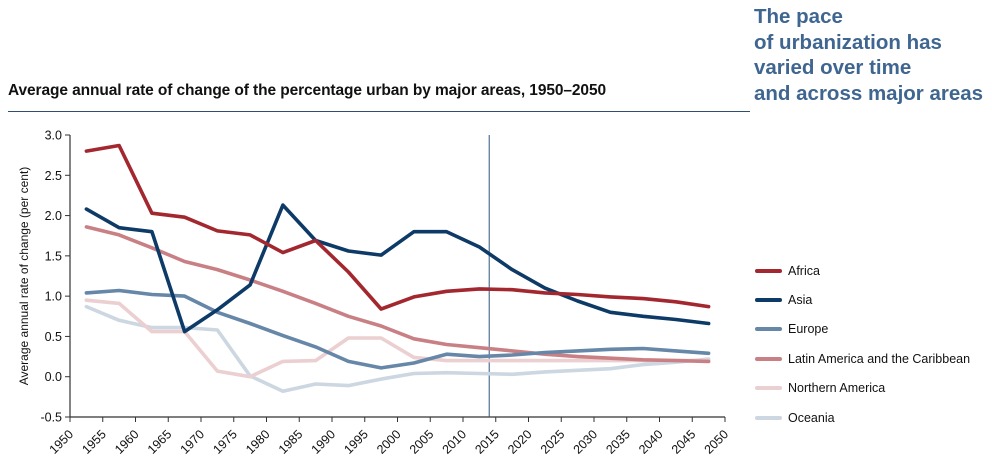 This screenshot has height=468, width=992. What do you see at coordinates (651, 442) in the screenshot?
I see `x-tick-label: 2040` at bounding box center [651, 442].